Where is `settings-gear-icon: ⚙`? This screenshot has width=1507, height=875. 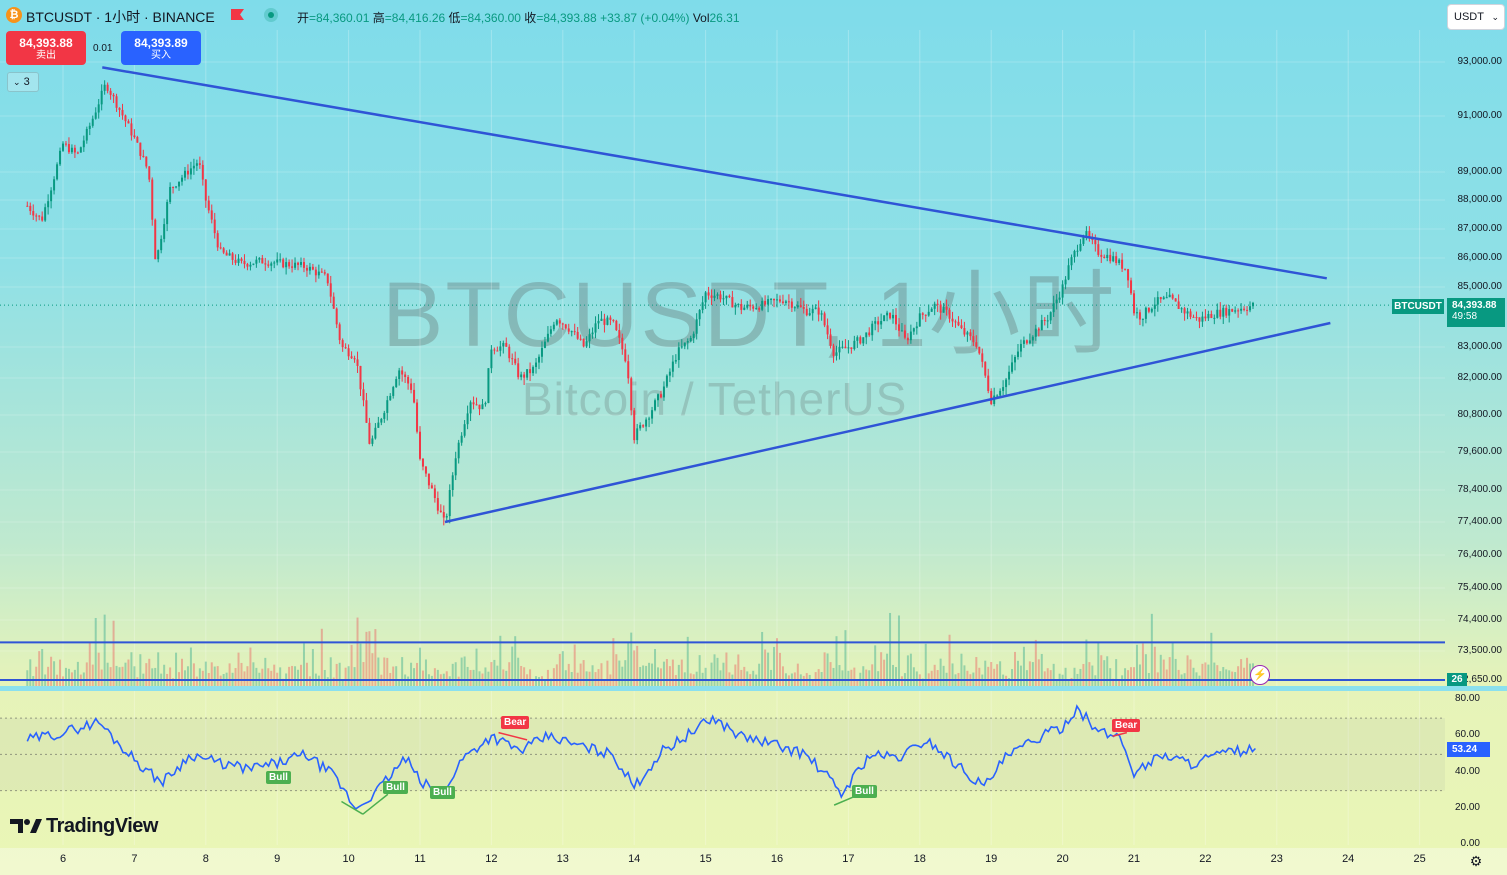
settings-gear-icon: ⚙ is located at coordinates (1476, 861).